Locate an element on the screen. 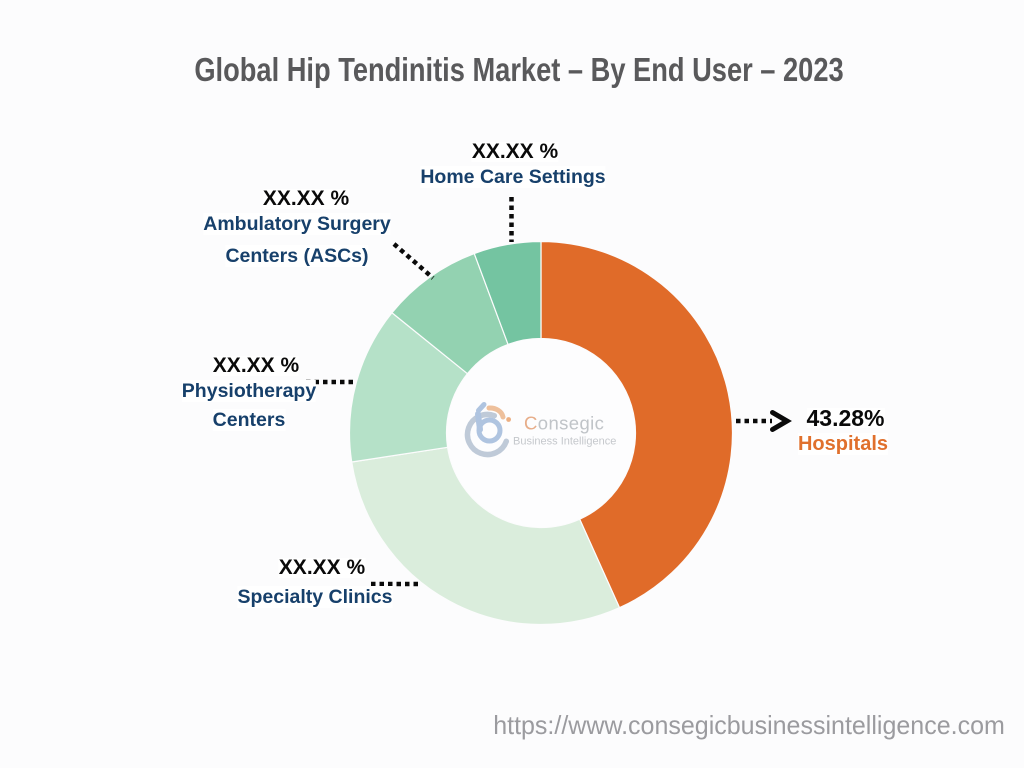 The width and height of the screenshot is (1024, 768). svg-text: Business Intelligence is located at coordinates (564, 442).